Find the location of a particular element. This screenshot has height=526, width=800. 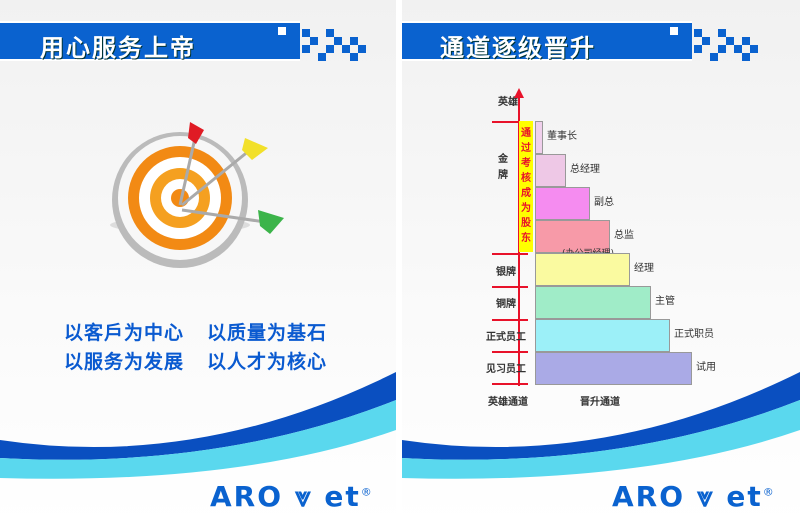

bottom-left-label: 英雄通道 is located at coordinates (508, 402).